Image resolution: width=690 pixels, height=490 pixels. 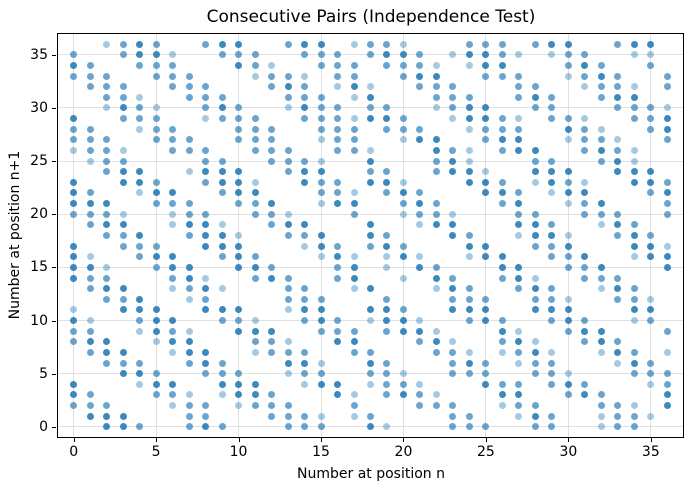 What do you see at coordinates (370, 214) in the screenshot?
I see `y-gridline` at bounding box center [370, 214].